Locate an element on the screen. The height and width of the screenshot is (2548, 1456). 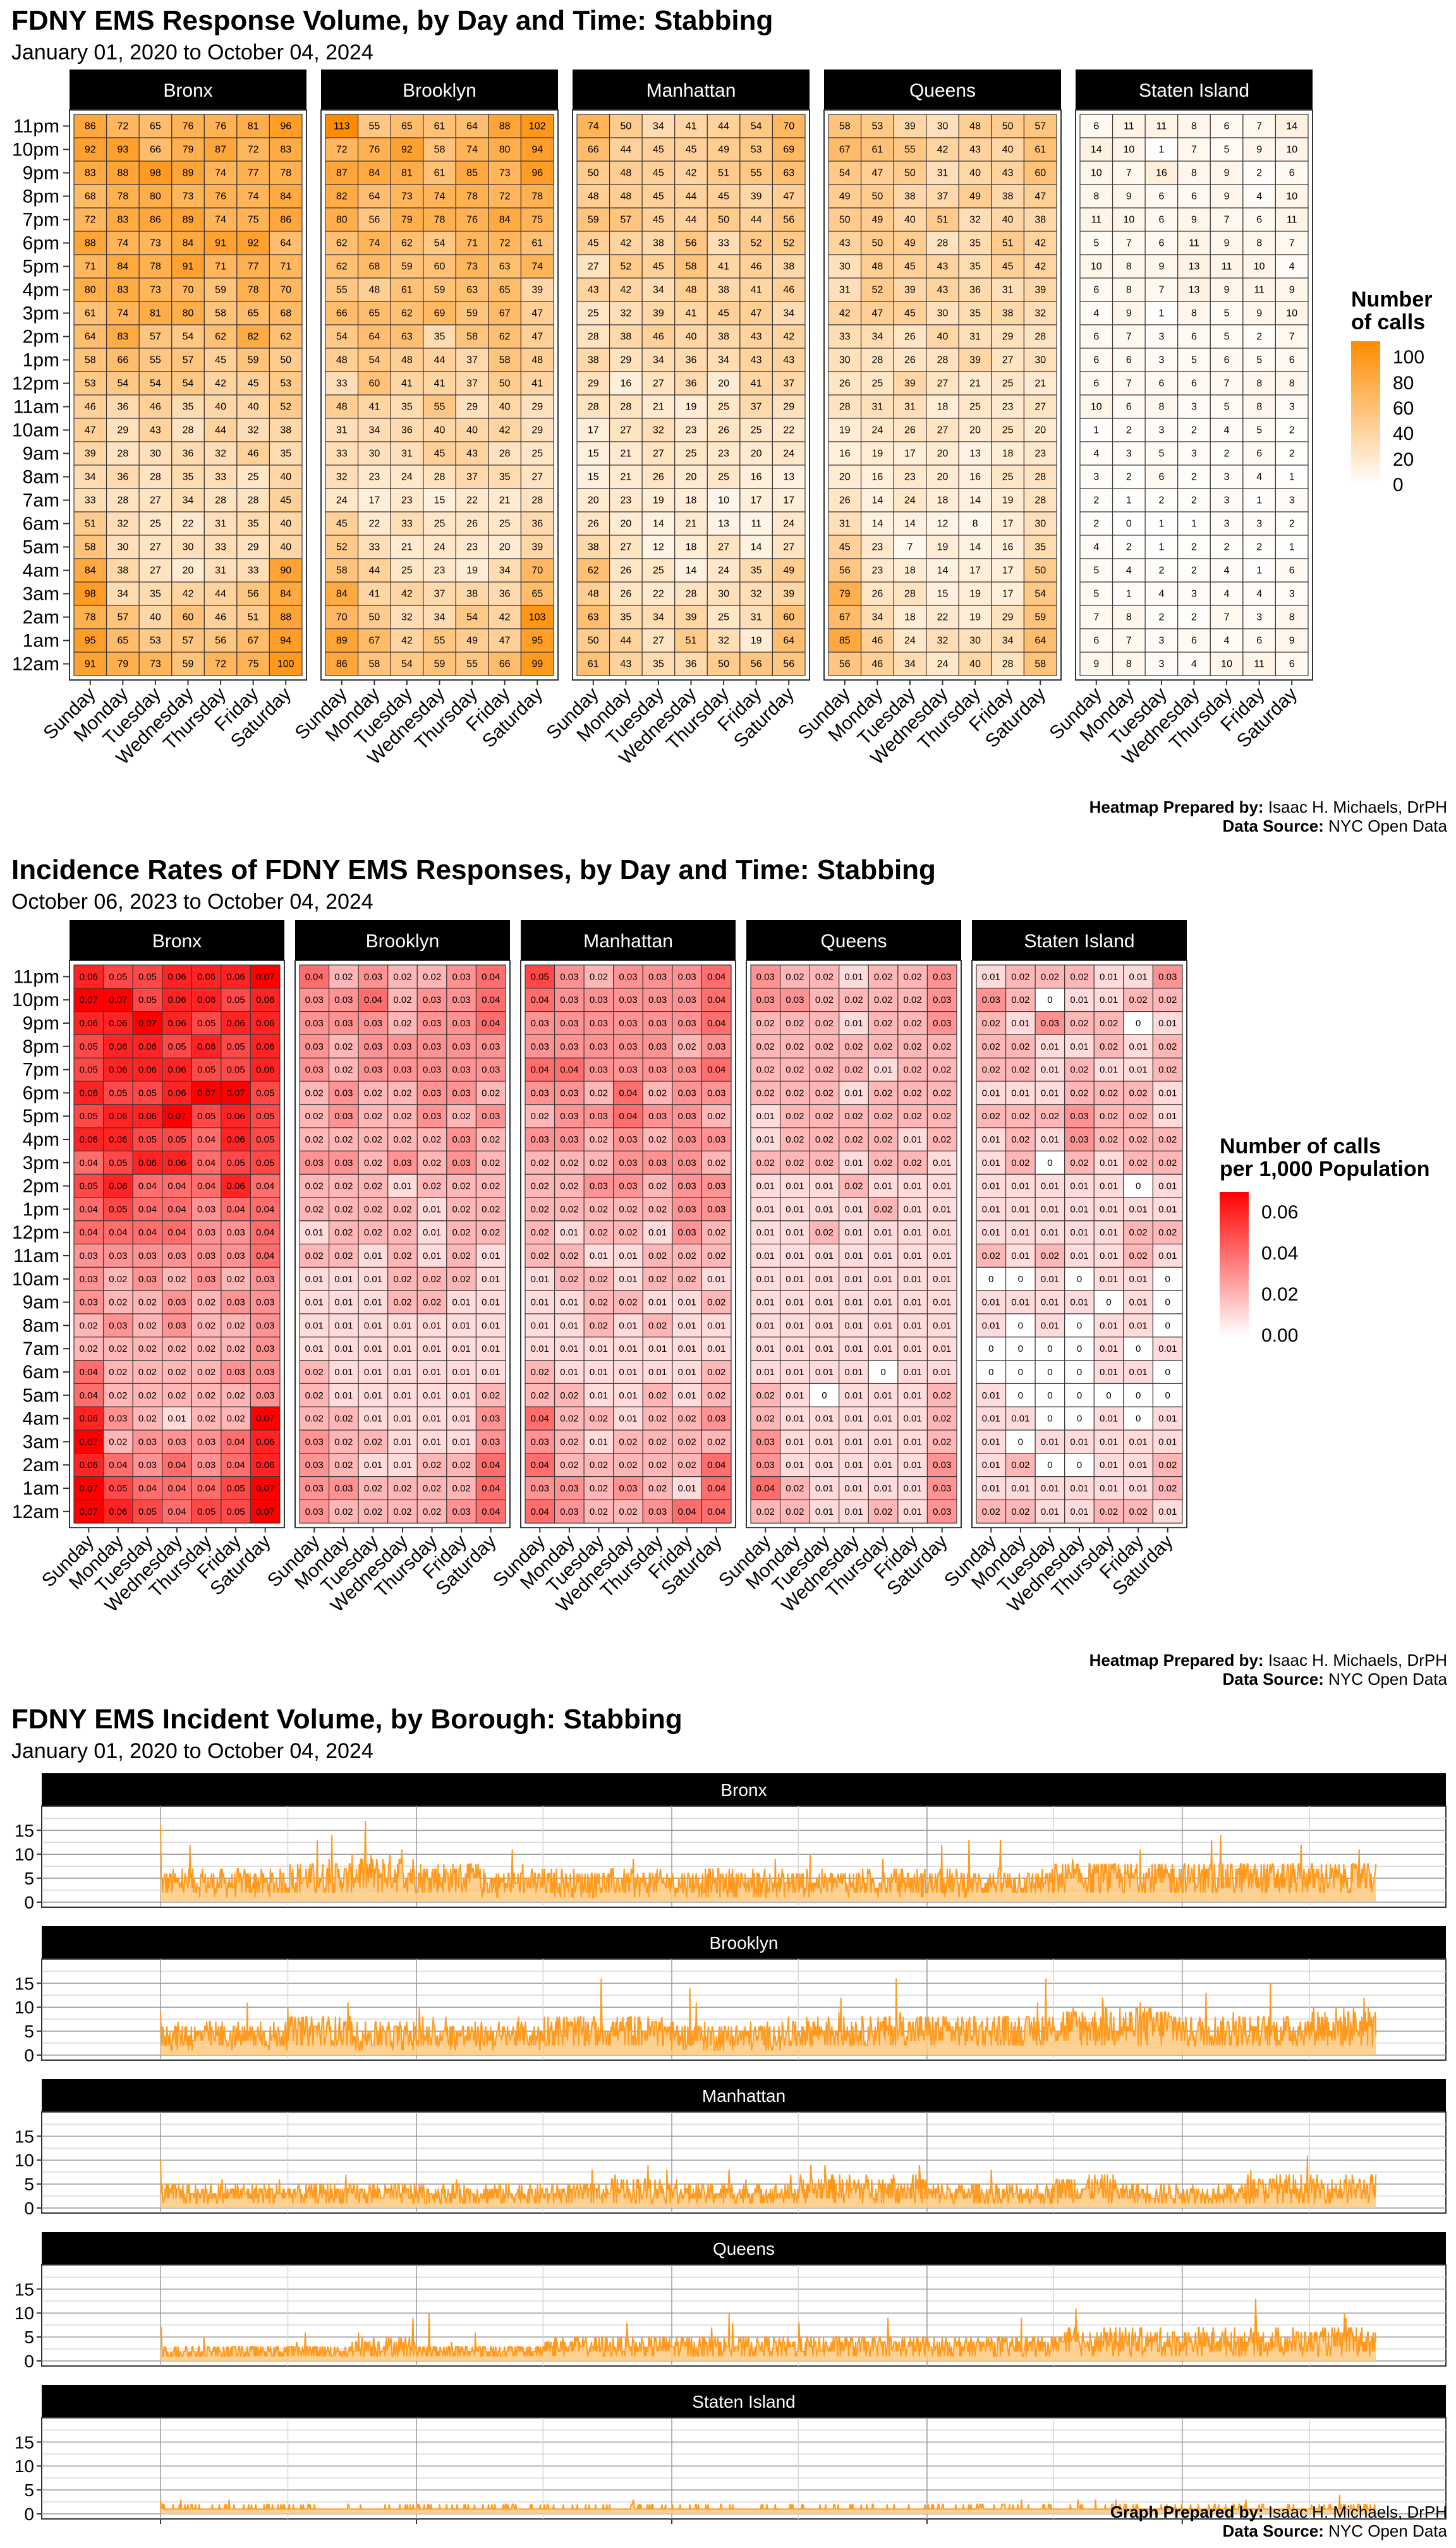
cell-value-label: 0.06 is located at coordinates (265, 1441).